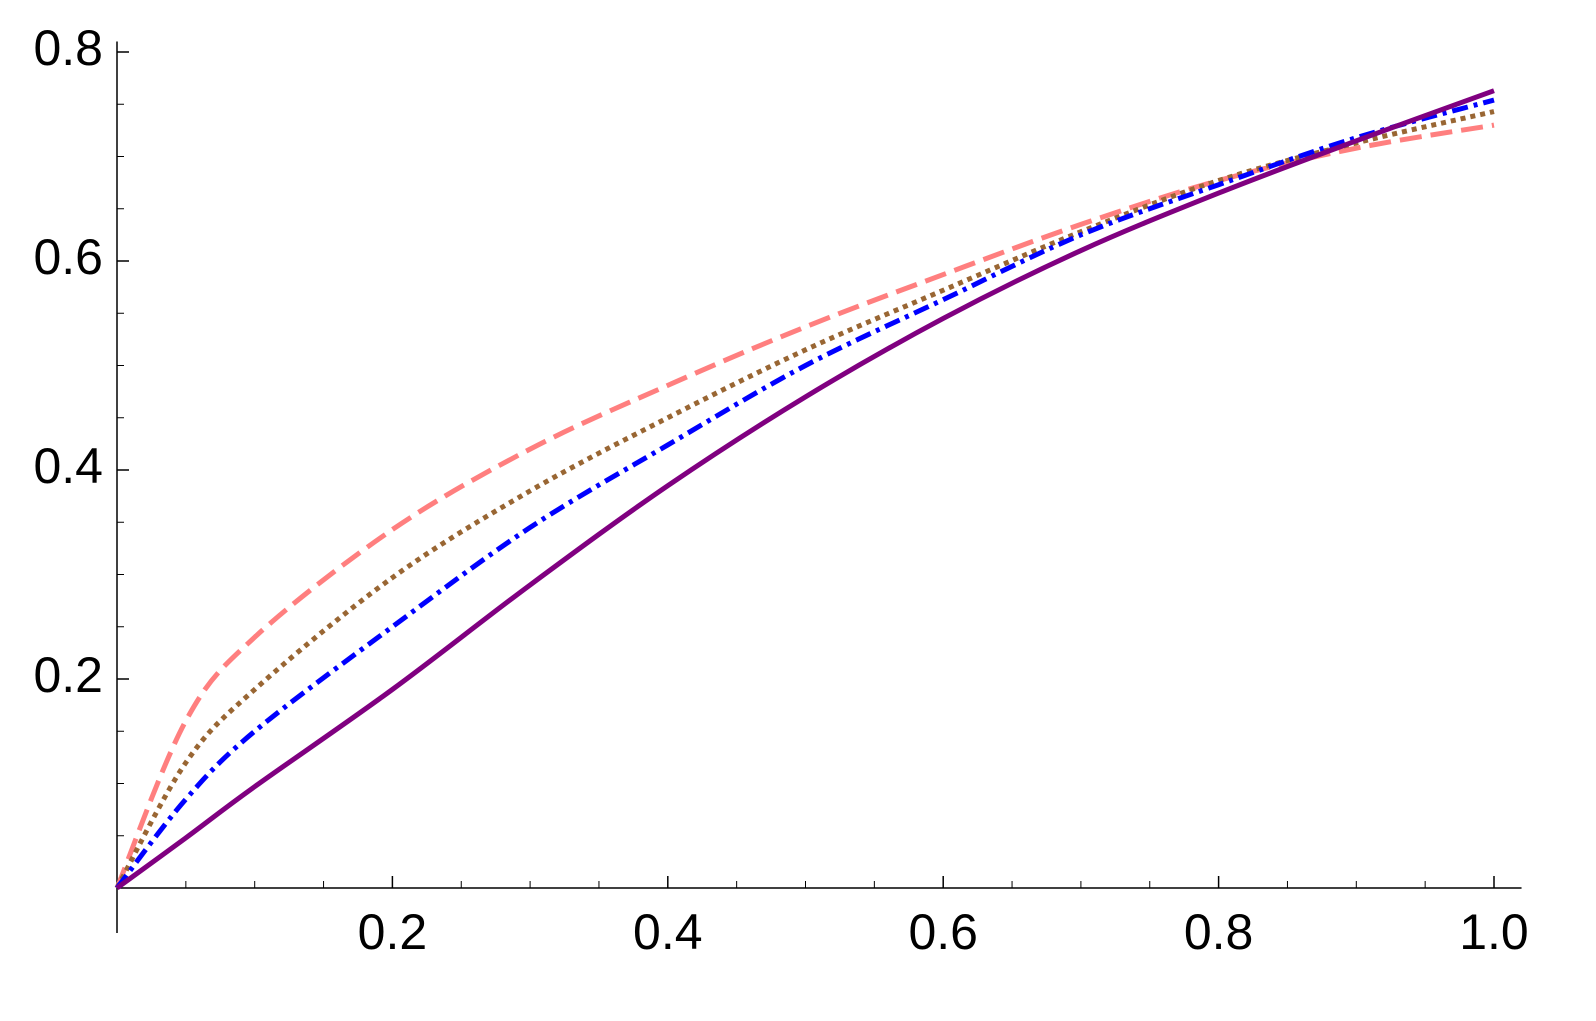 This screenshot has width=1596, height=1021. What do you see at coordinates (68, 675) in the screenshot?
I see `y-tick-label: 0.2` at bounding box center [68, 675].